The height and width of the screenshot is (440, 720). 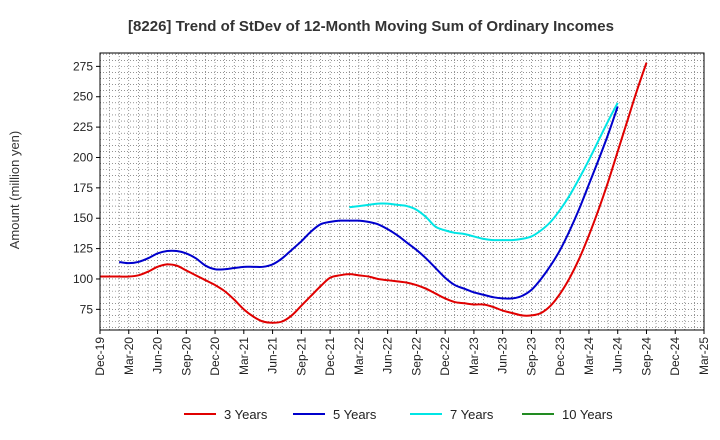 What do you see at coordinates (83, 218) in the screenshot?
I see `y-tick-label: 150` at bounding box center [83, 218].